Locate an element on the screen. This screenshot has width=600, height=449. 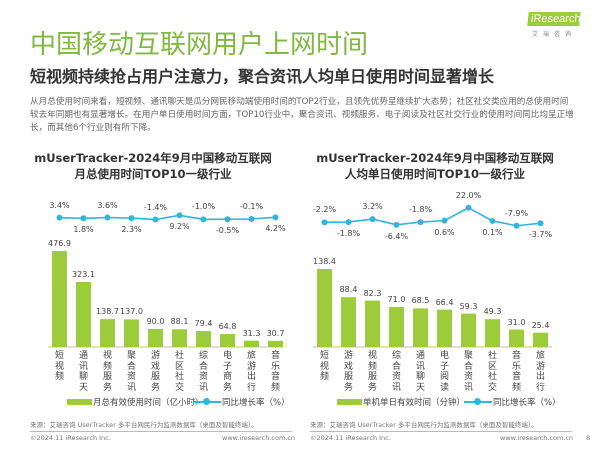
bar-value-label: 323.1 is located at coordinates (83, 274).